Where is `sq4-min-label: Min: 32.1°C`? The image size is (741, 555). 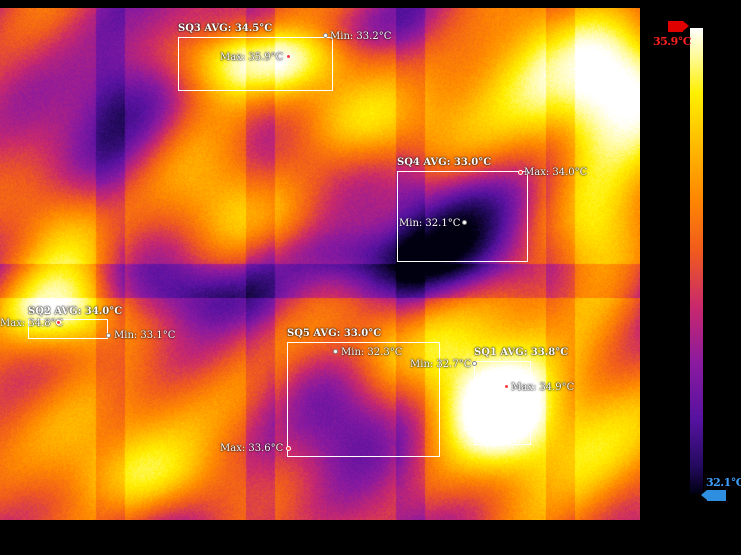
sq4-min-label: Min: 32.1°C is located at coordinates (430, 223).